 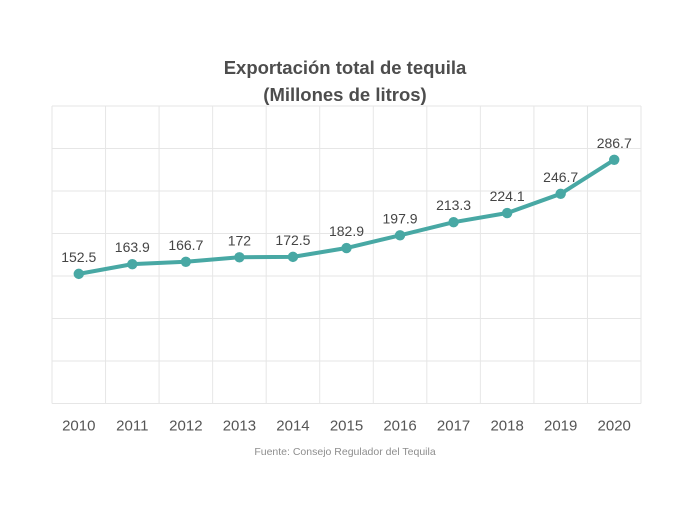 I want to click on data-point-2019, so click(x=560, y=194).